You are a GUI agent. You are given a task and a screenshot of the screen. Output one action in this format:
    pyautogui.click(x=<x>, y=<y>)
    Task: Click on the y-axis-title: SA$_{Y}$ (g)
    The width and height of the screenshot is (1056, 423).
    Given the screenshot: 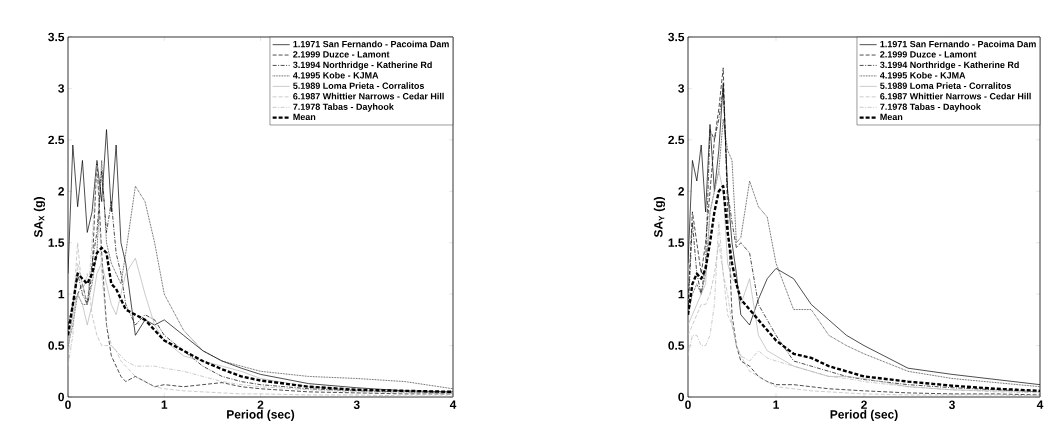 What is the action you would take?
    pyautogui.click(x=659, y=217)
    